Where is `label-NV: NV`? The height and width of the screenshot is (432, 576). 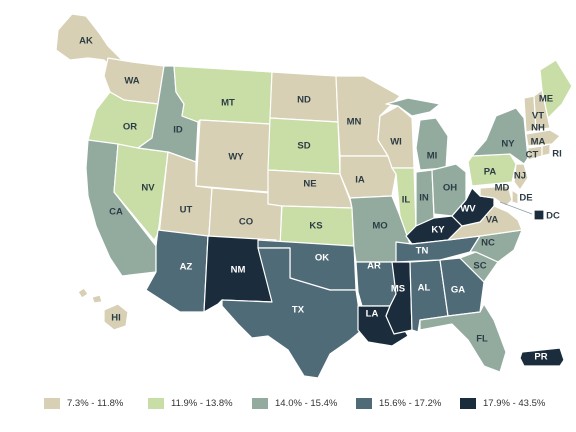
label-NV: NV is located at coordinates (148, 188).